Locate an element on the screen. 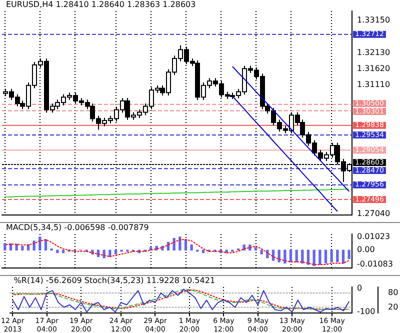  line-series is located at coordinates (177, 252).